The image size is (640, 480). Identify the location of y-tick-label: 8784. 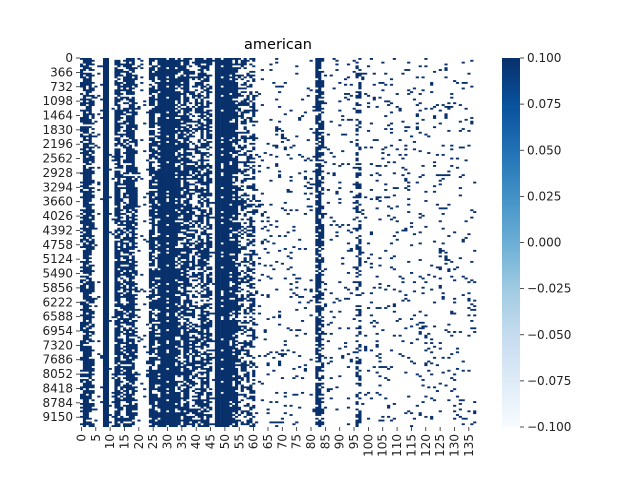
(57, 403).